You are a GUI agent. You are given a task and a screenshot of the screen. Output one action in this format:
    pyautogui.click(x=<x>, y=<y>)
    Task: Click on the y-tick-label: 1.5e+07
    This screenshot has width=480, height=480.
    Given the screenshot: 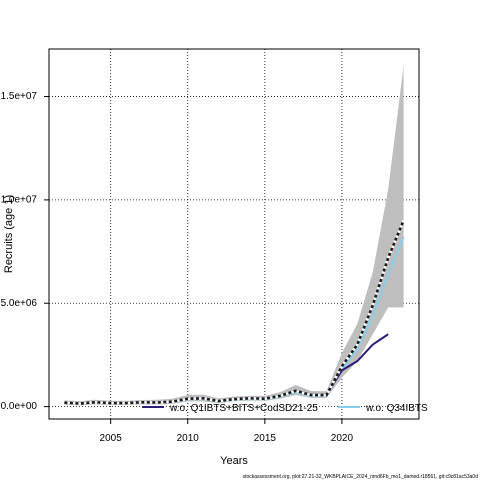 What is the action you would take?
    pyautogui.click(x=19, y=96)
    